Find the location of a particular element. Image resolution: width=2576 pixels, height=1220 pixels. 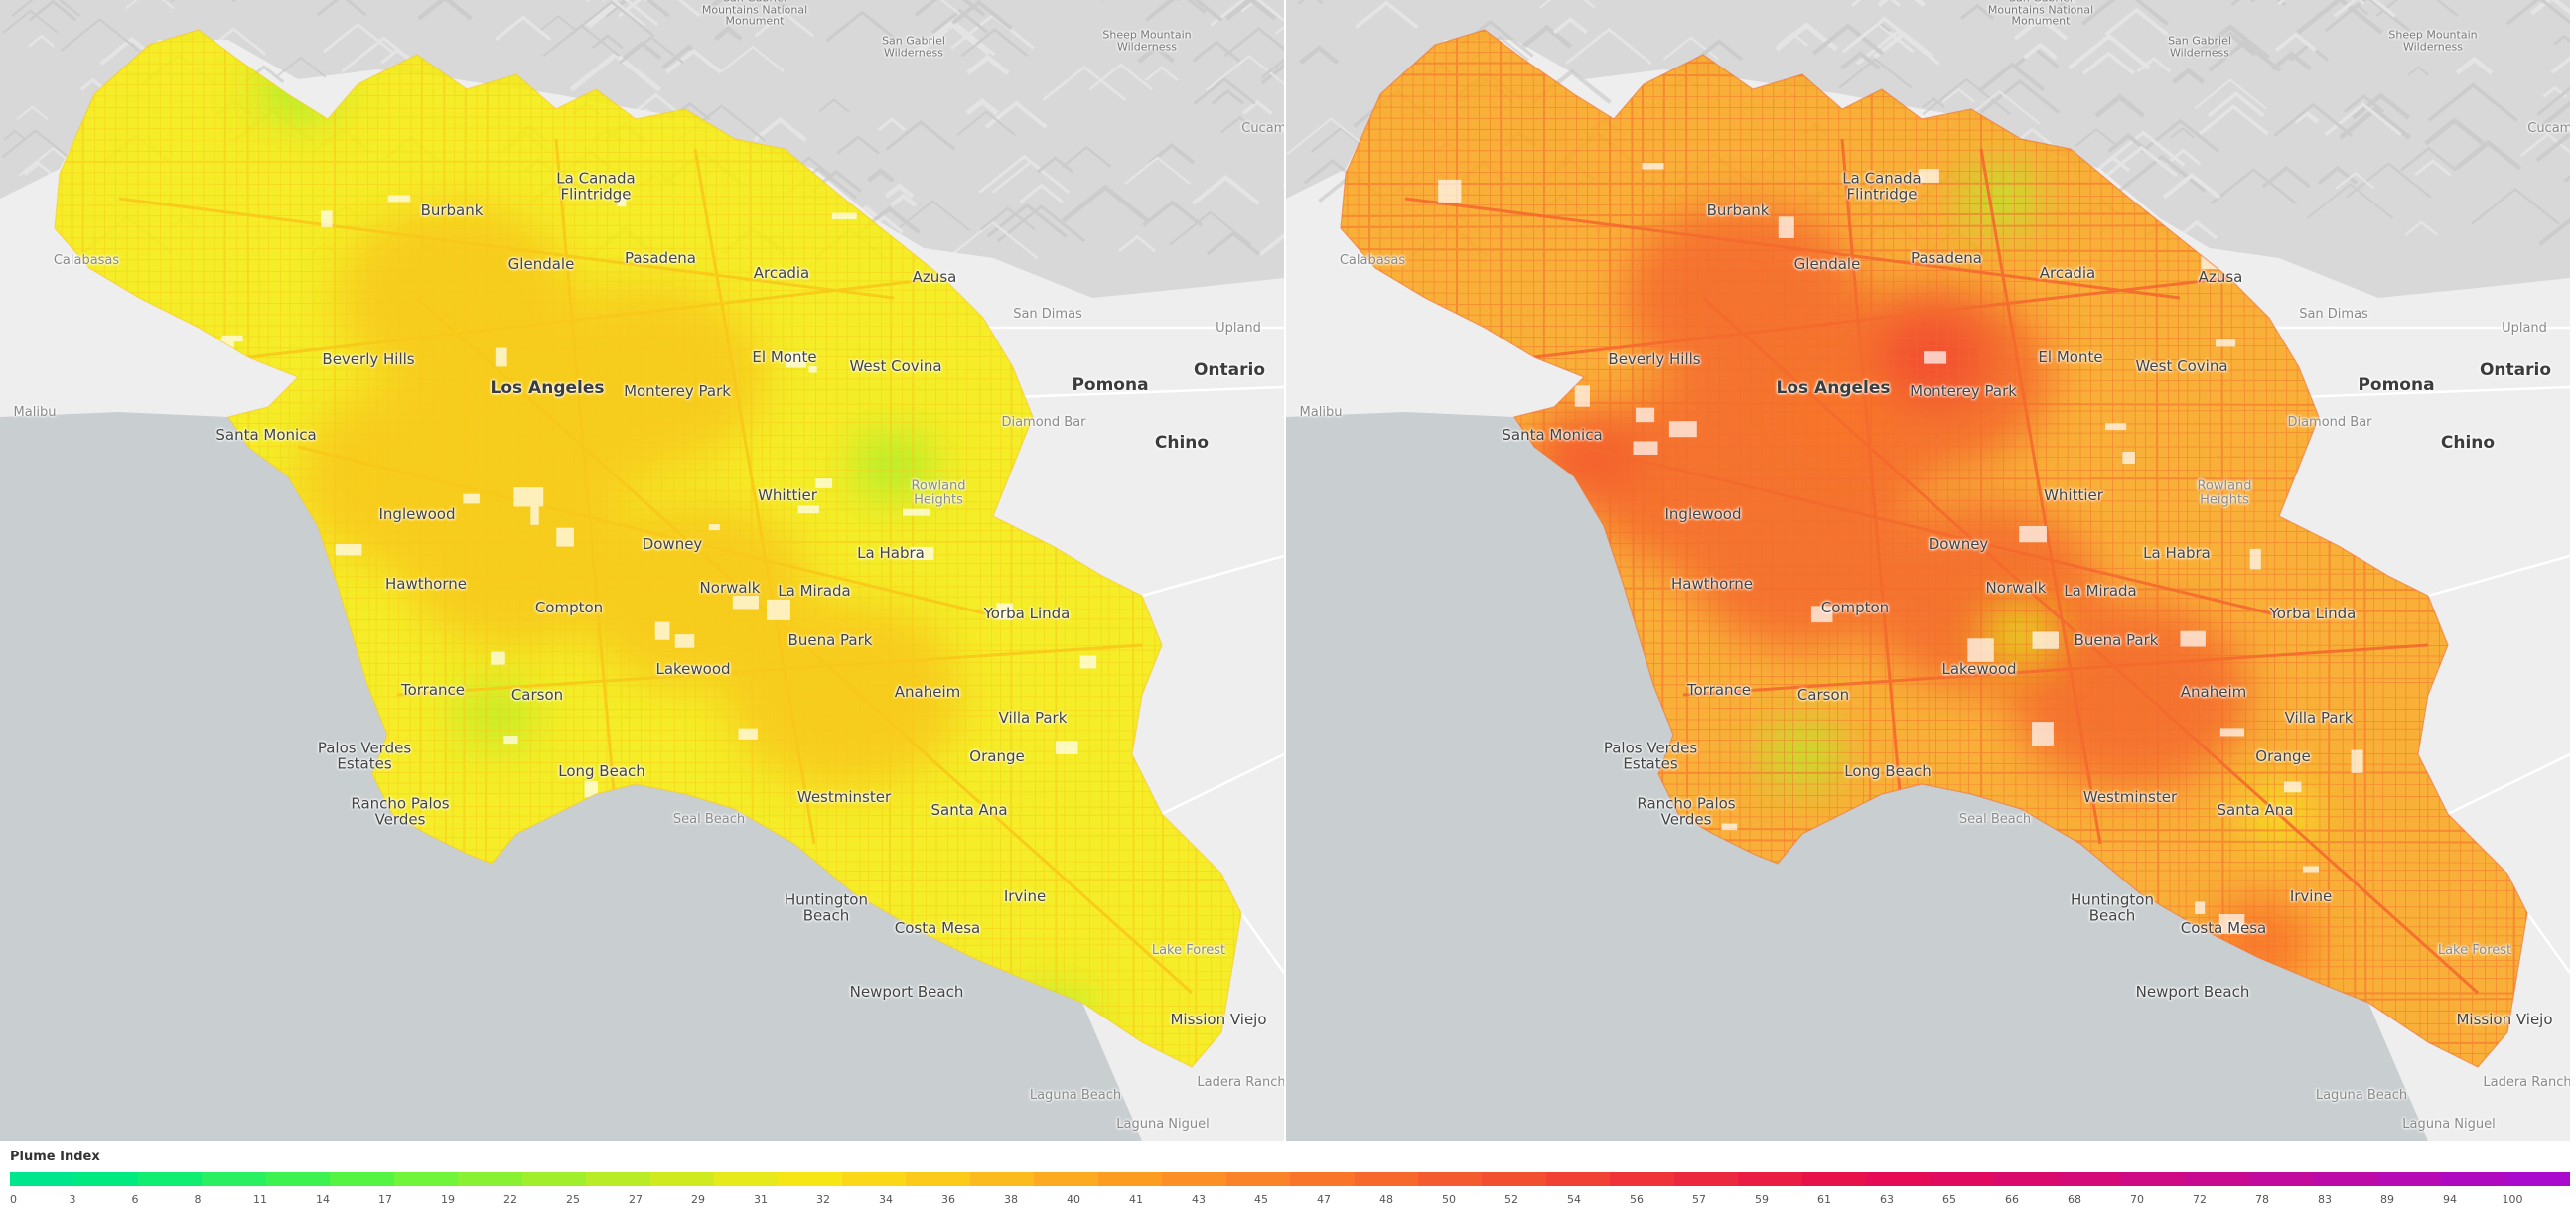

place-label: Mission Viejo is located at coordinates (2505, 1020).